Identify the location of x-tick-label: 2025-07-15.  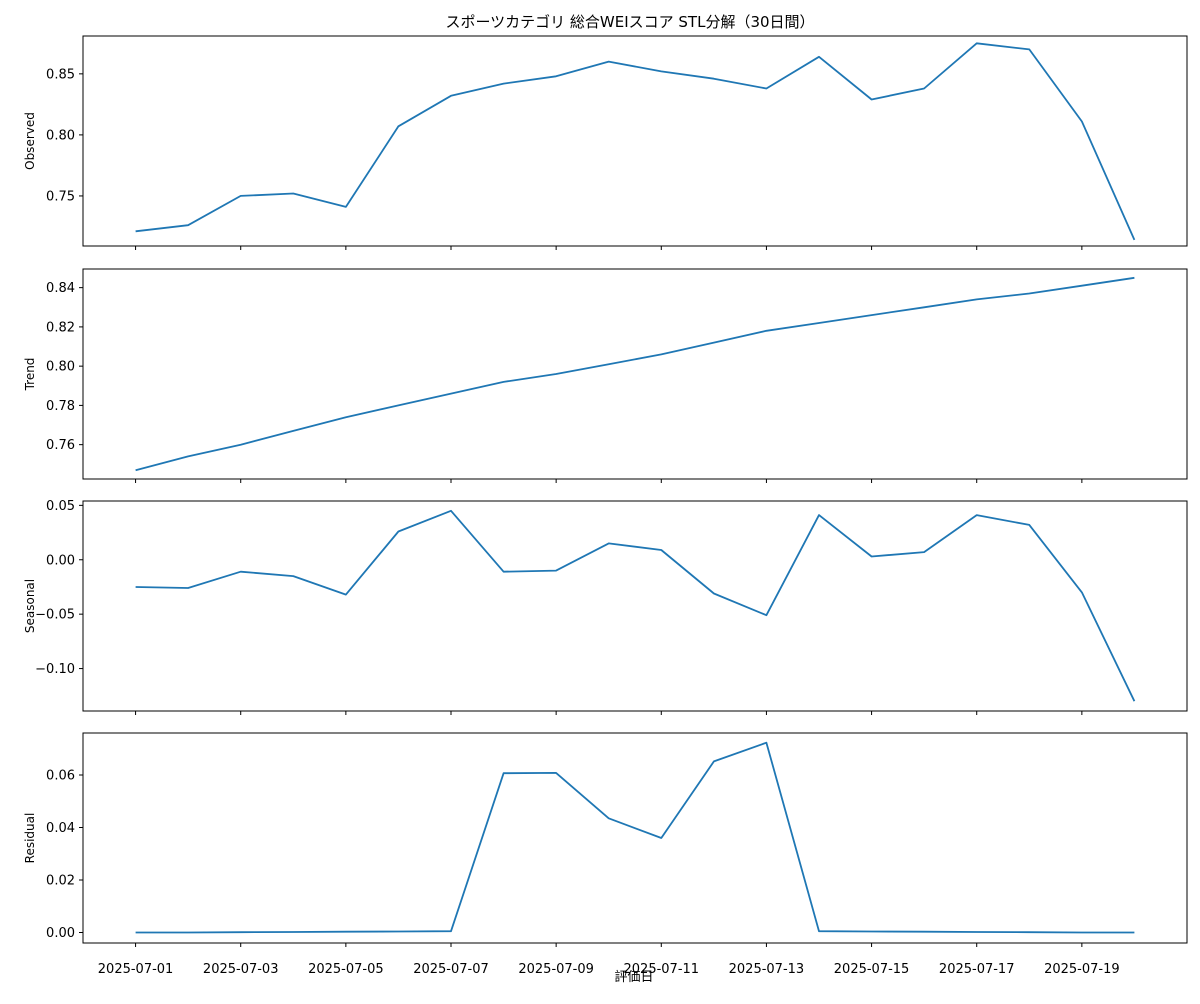
(872, 969).